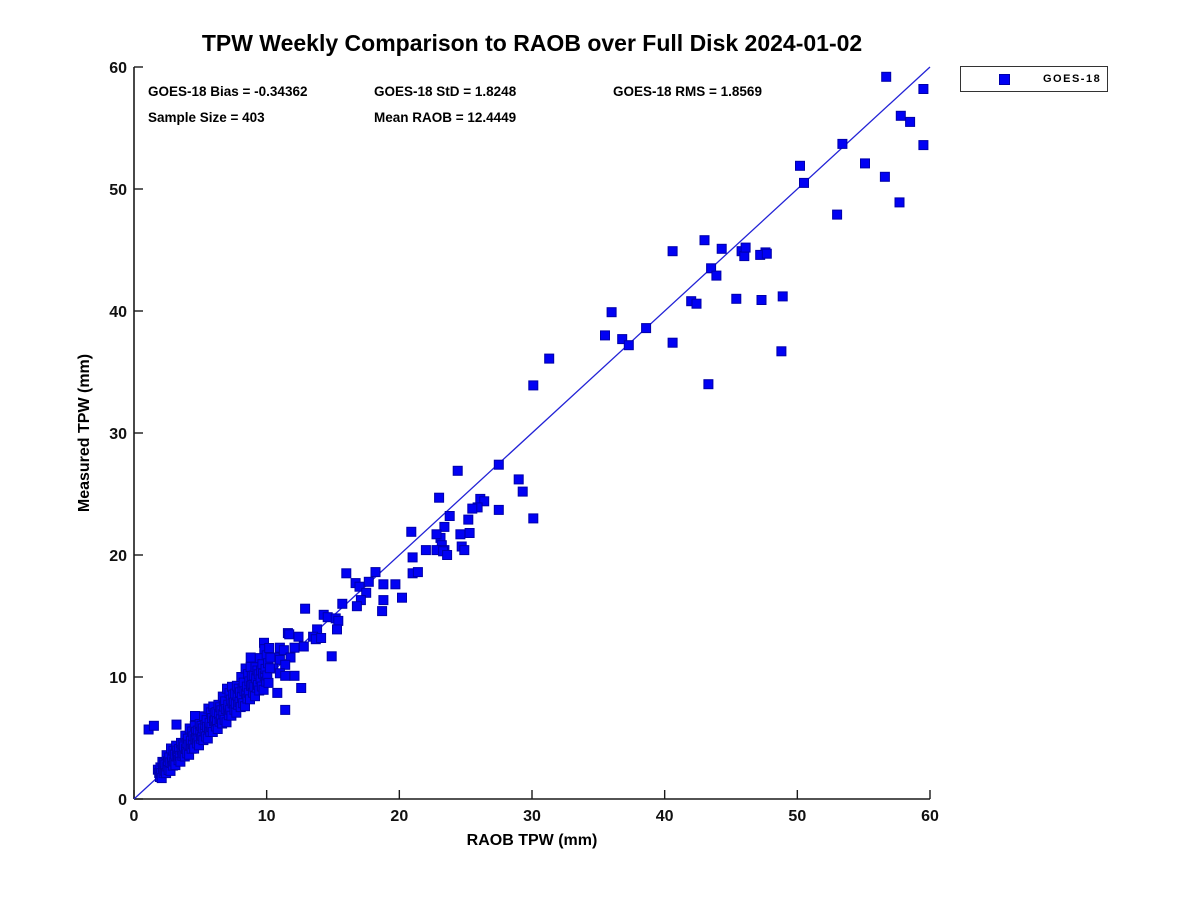 The width and height of the screenshot is (1200, 900). What do you see at coordinates (445, 117) in the screenshot?
I see `stat-mean-raob: Mean RAOB = 12.4449` at bounding box center [445, 117].